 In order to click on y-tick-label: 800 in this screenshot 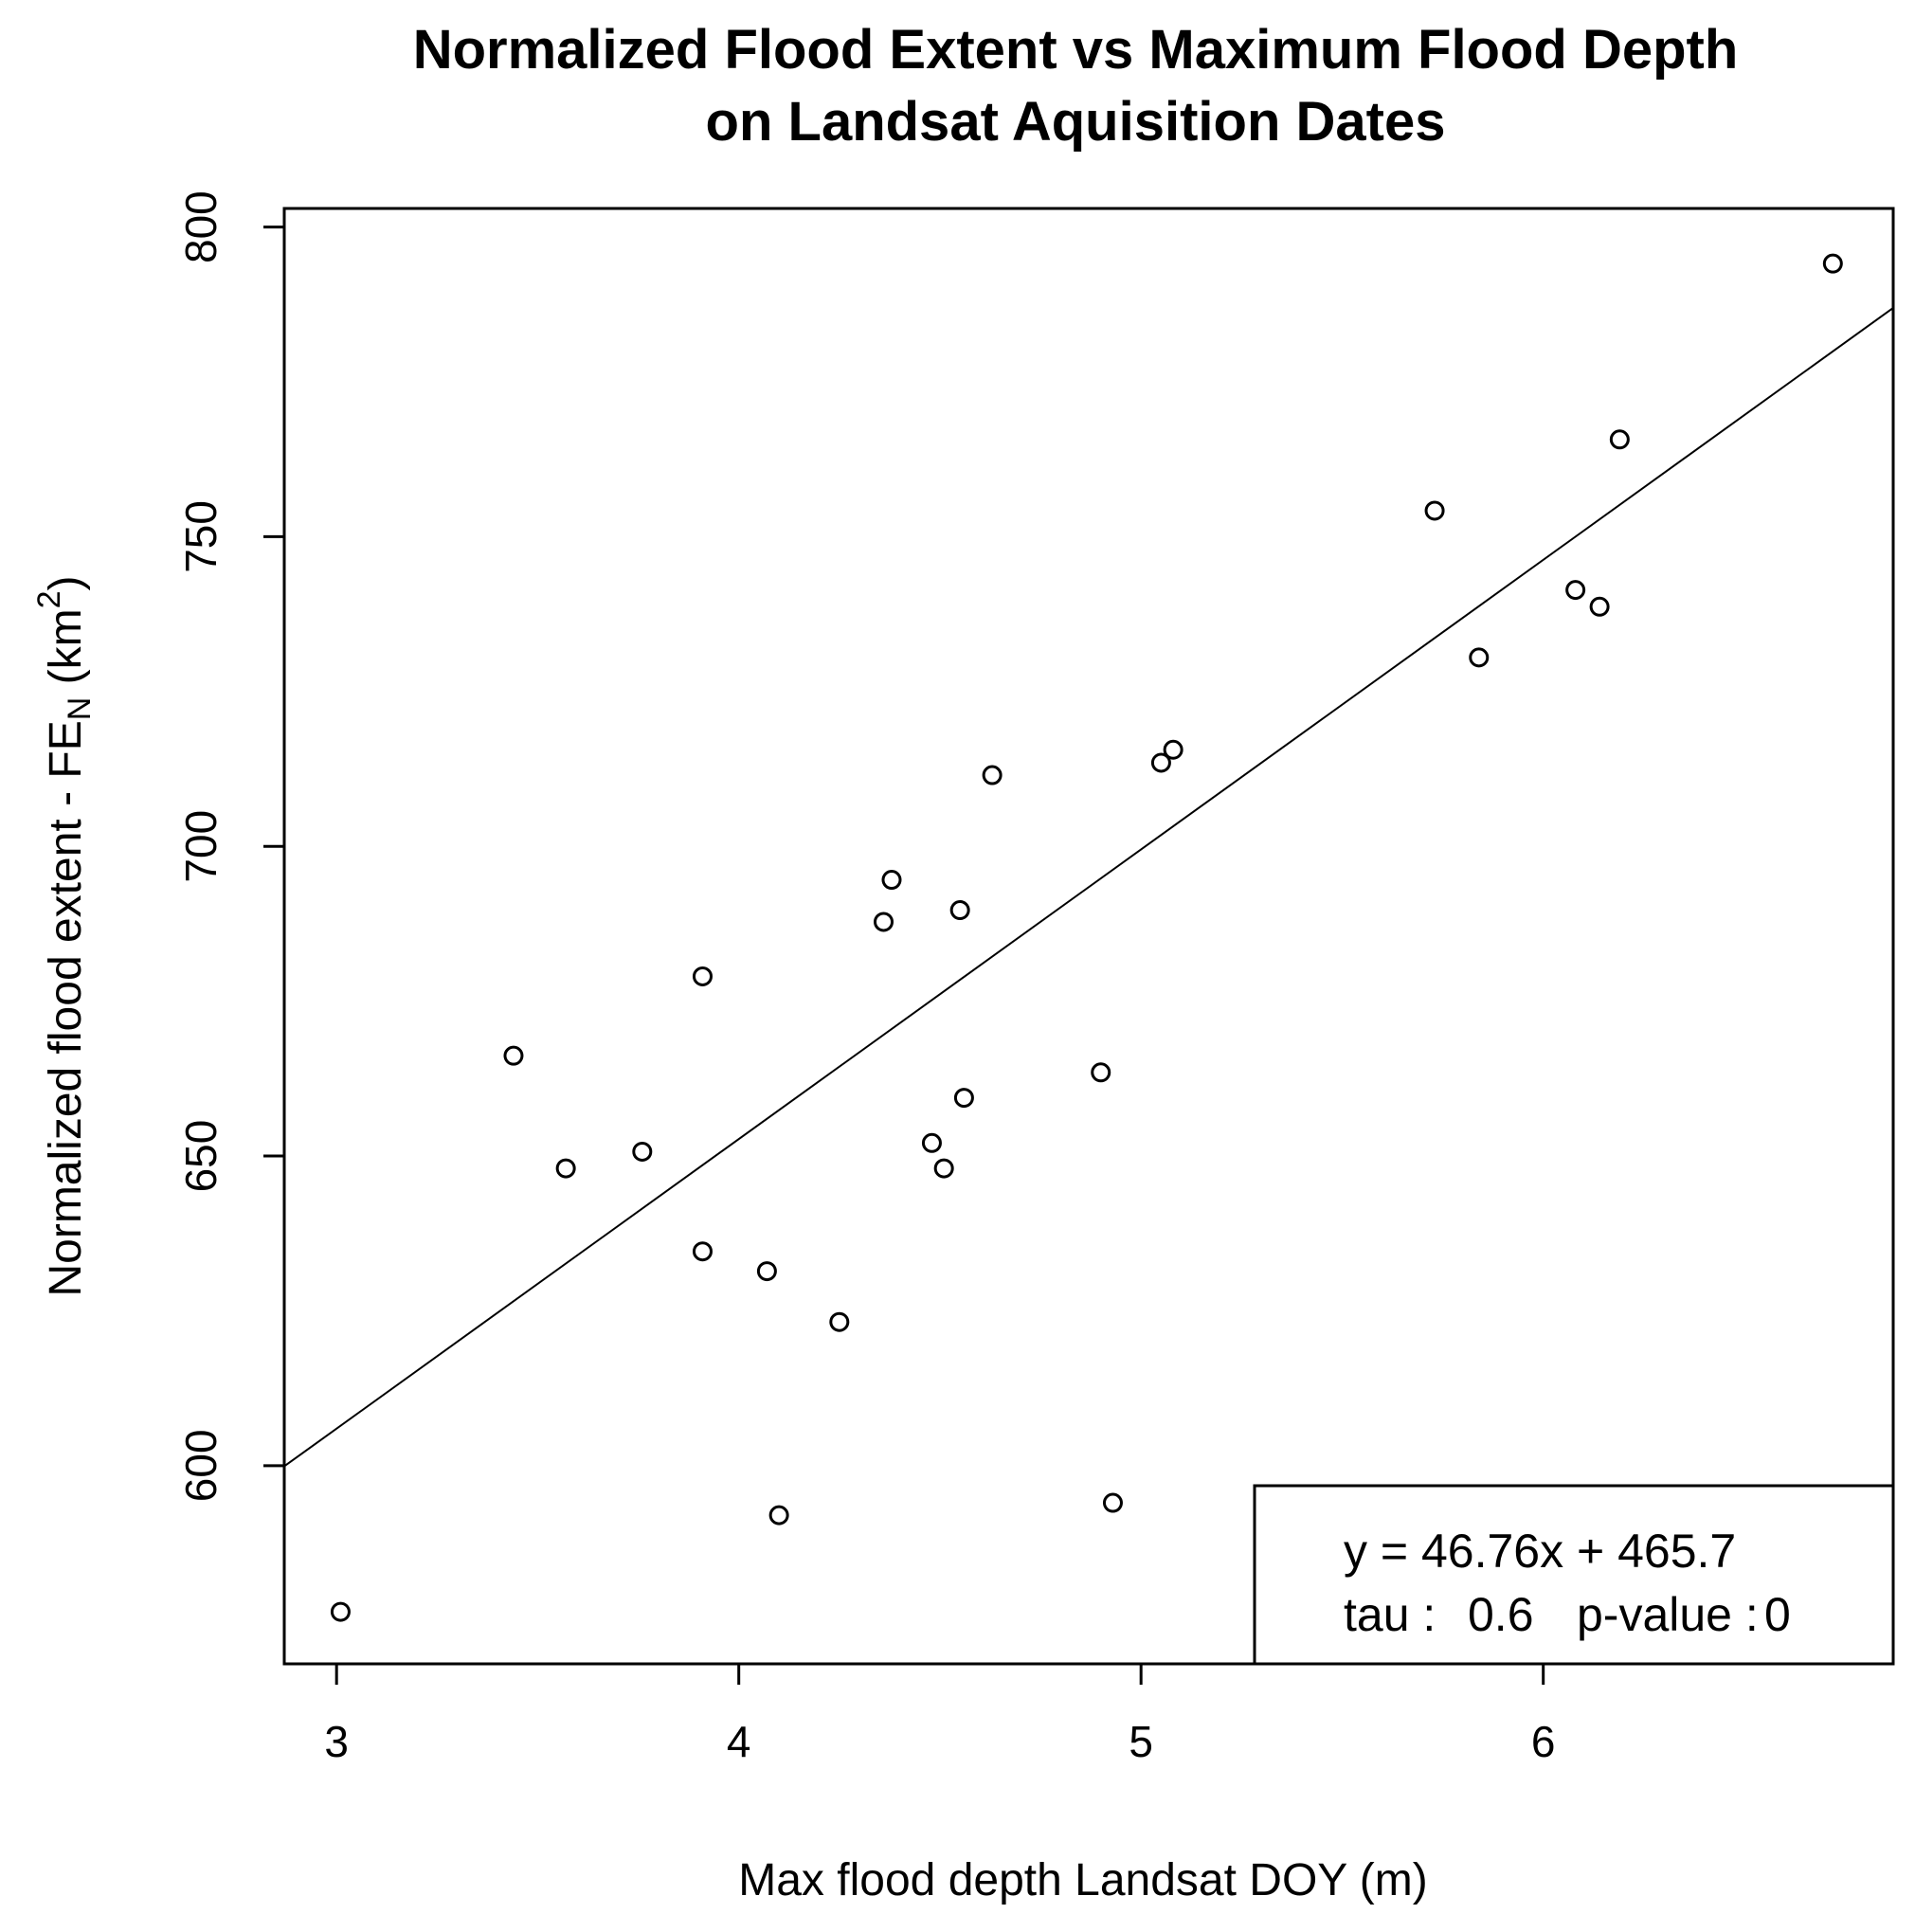, I will do `click(201, 226)`.